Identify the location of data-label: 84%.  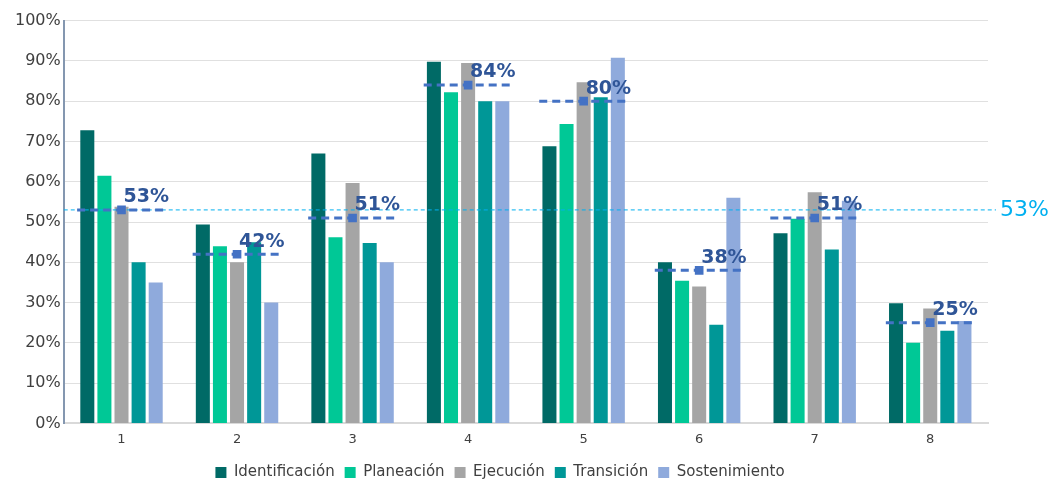
(493, 70).